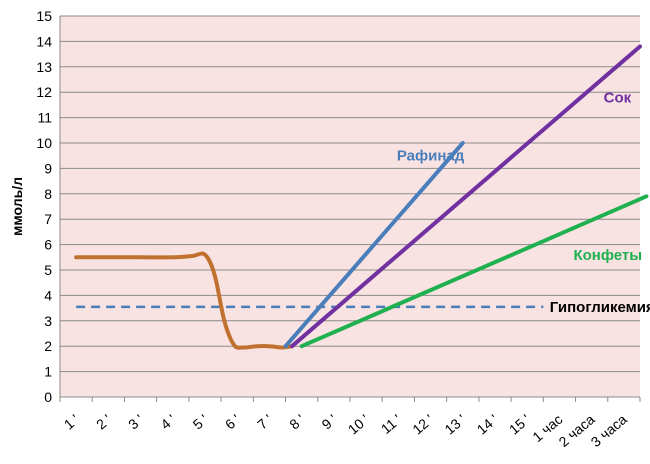 The image size is (650, 464). Describe the element at coordinates (431, 156) in the screenshot. I see `series-label: Рафинад` at that location.